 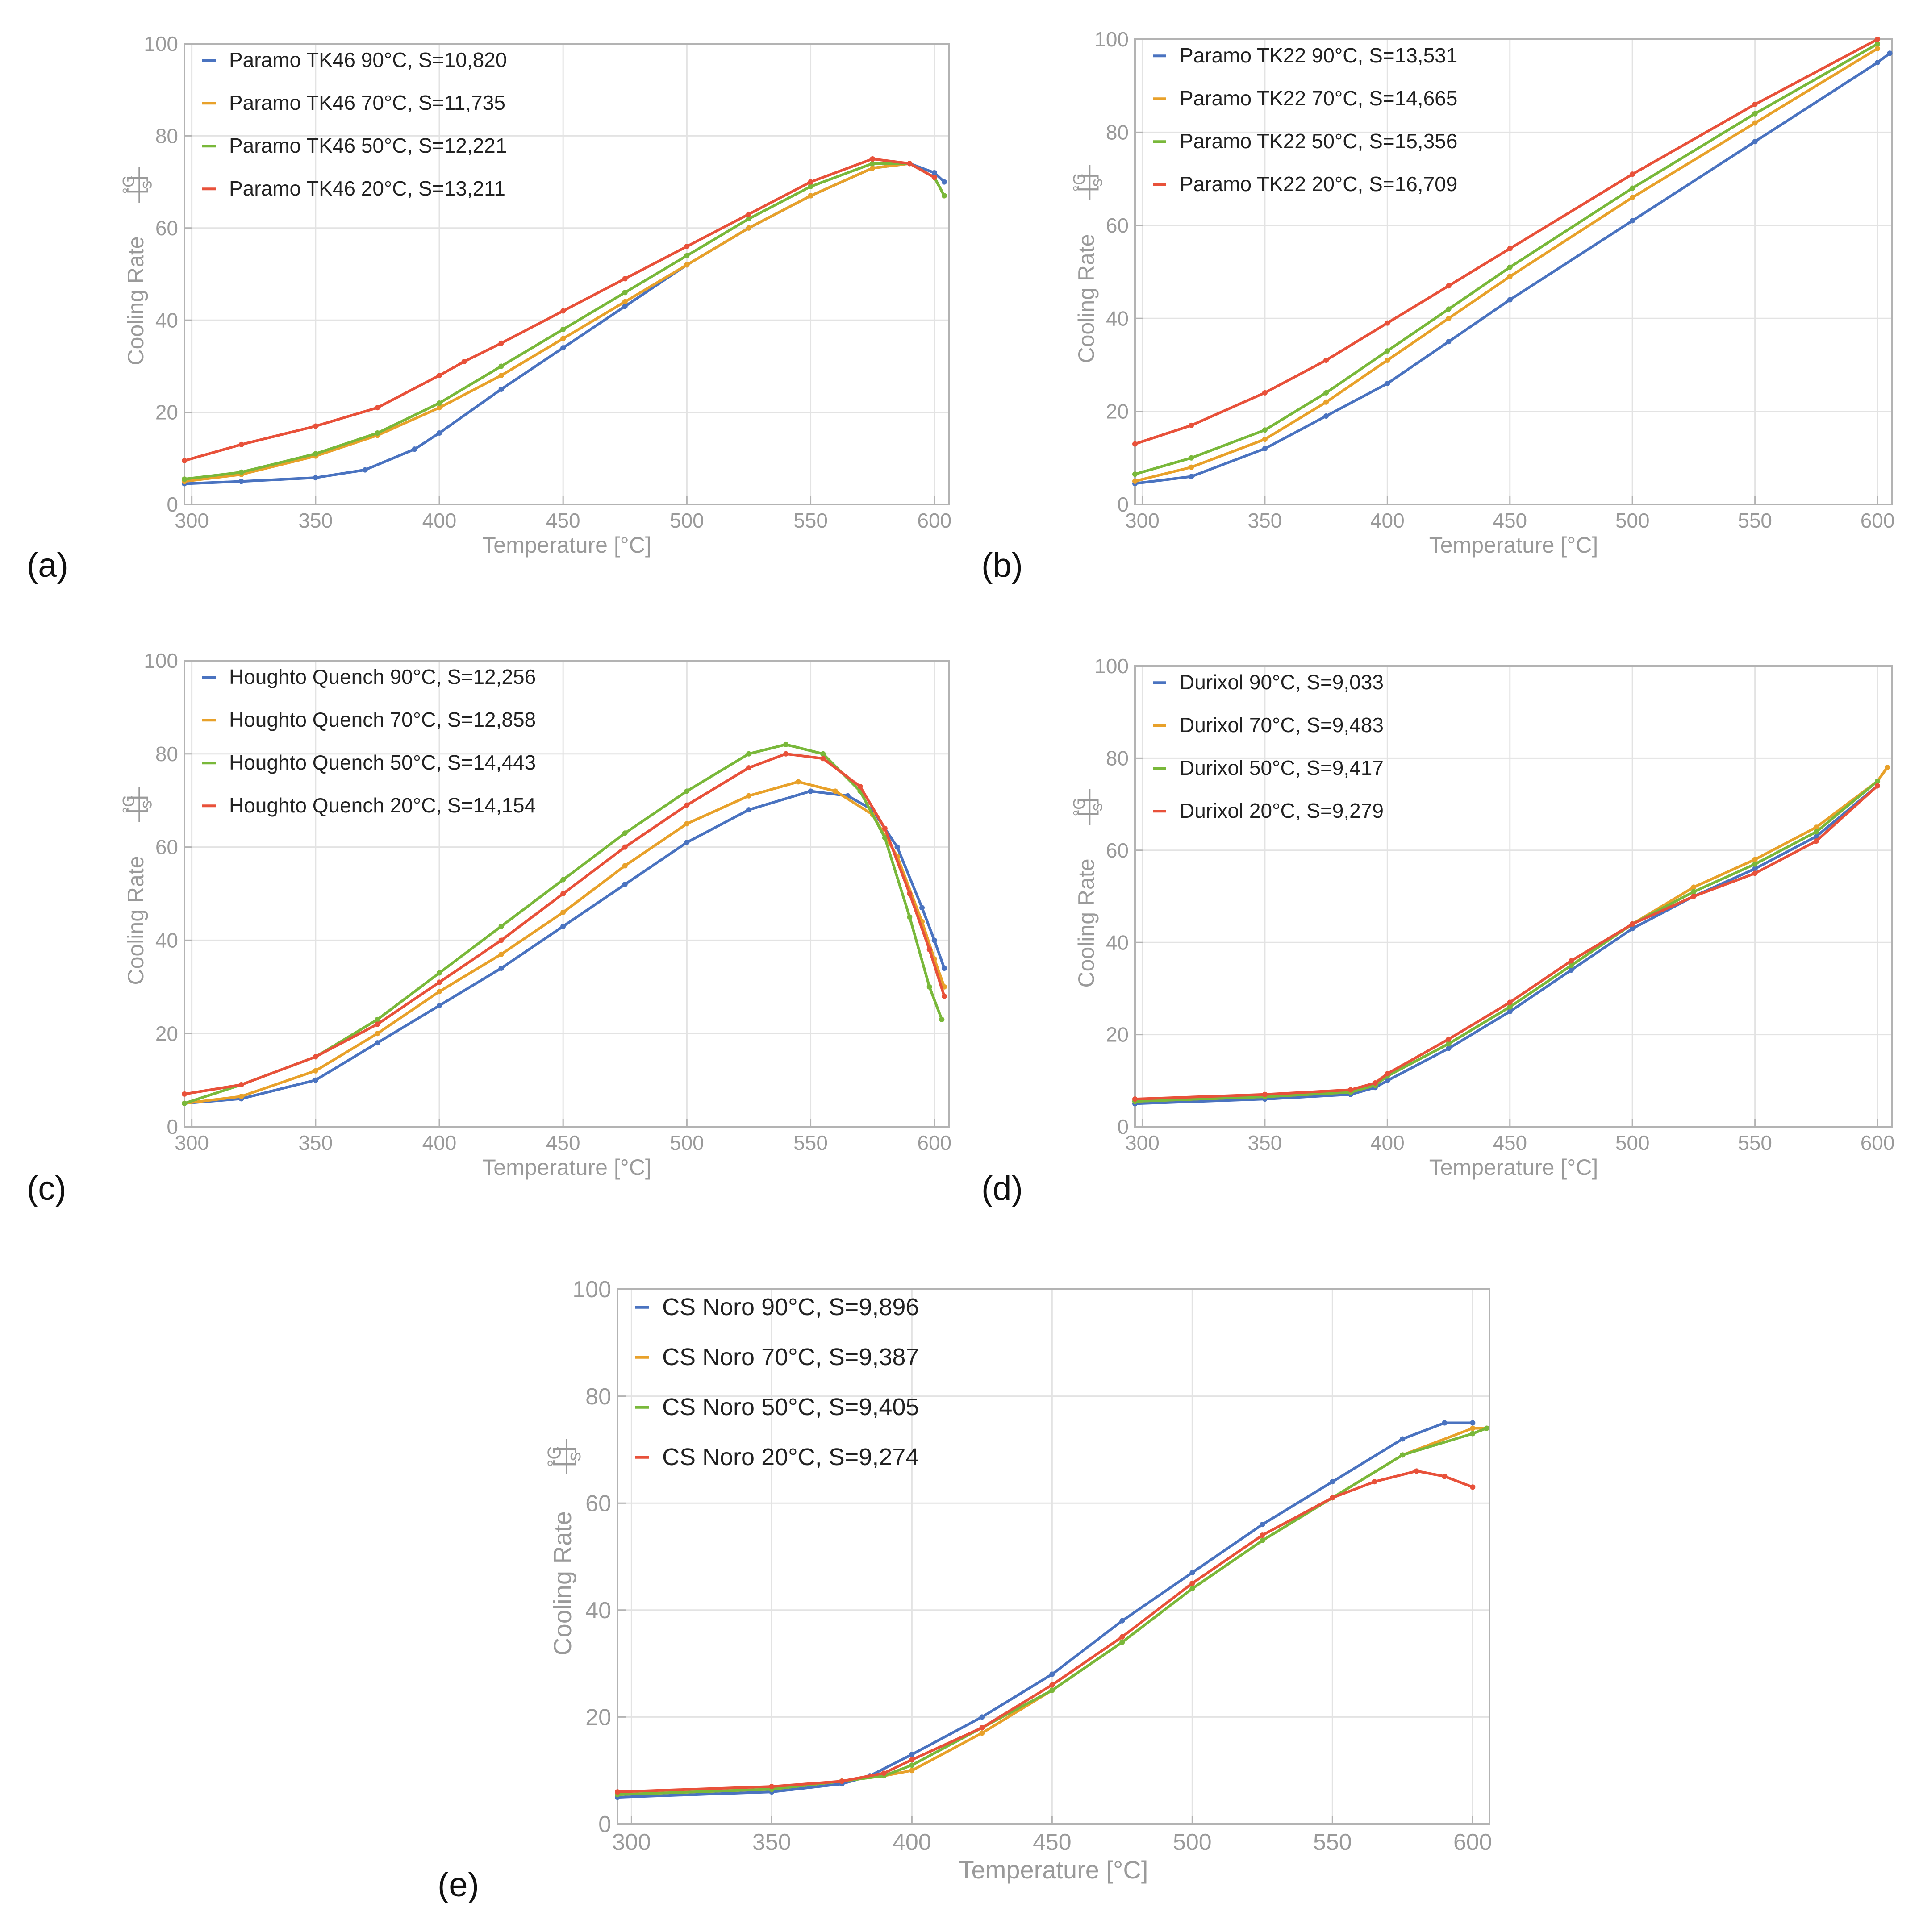 What do you see at coordinates (439, 1142) in the screenshot?
I see `x-tick-label: 400` at bounding box center [439, 1142].